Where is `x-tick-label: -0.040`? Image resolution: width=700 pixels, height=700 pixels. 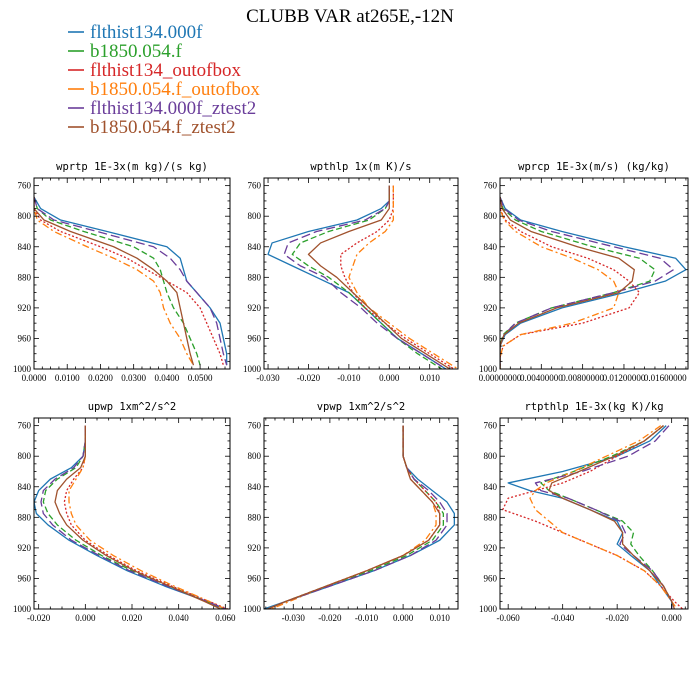
x-tick-label: -0.040 is located at coordinates (563, 618).